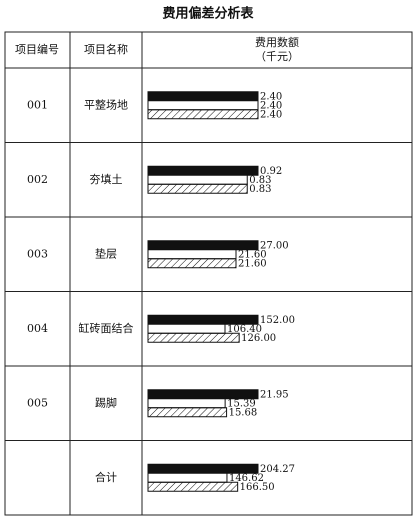 Image resolution: width=417 pixels, height=523 pixels. What do you see at coordinates (277, 56) in the screenshot?
I see `header-unit: （千元）` at bounding box center [277, 56].